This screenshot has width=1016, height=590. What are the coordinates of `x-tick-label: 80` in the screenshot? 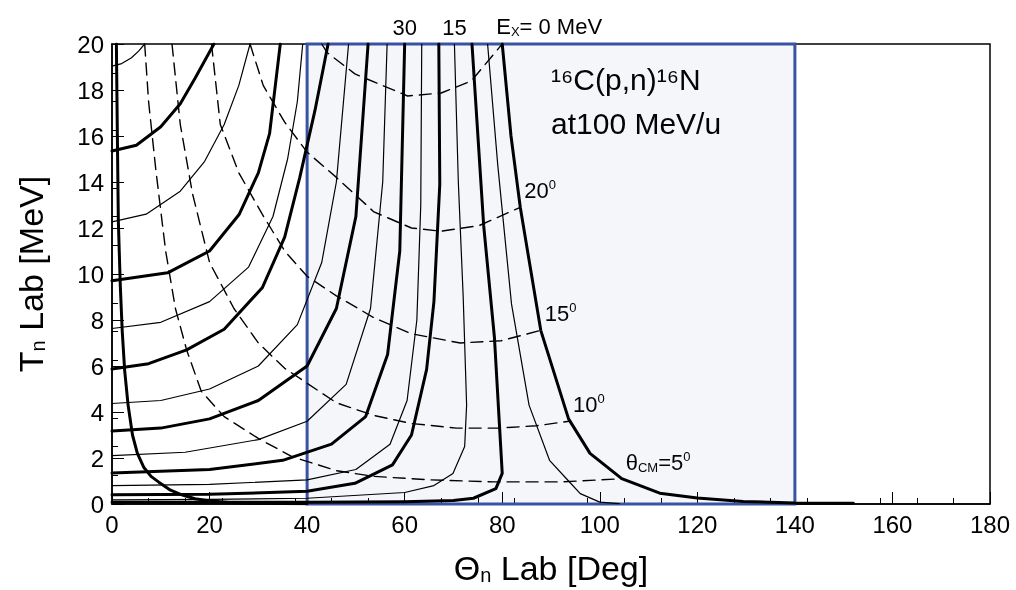 It's located at (502, 524).